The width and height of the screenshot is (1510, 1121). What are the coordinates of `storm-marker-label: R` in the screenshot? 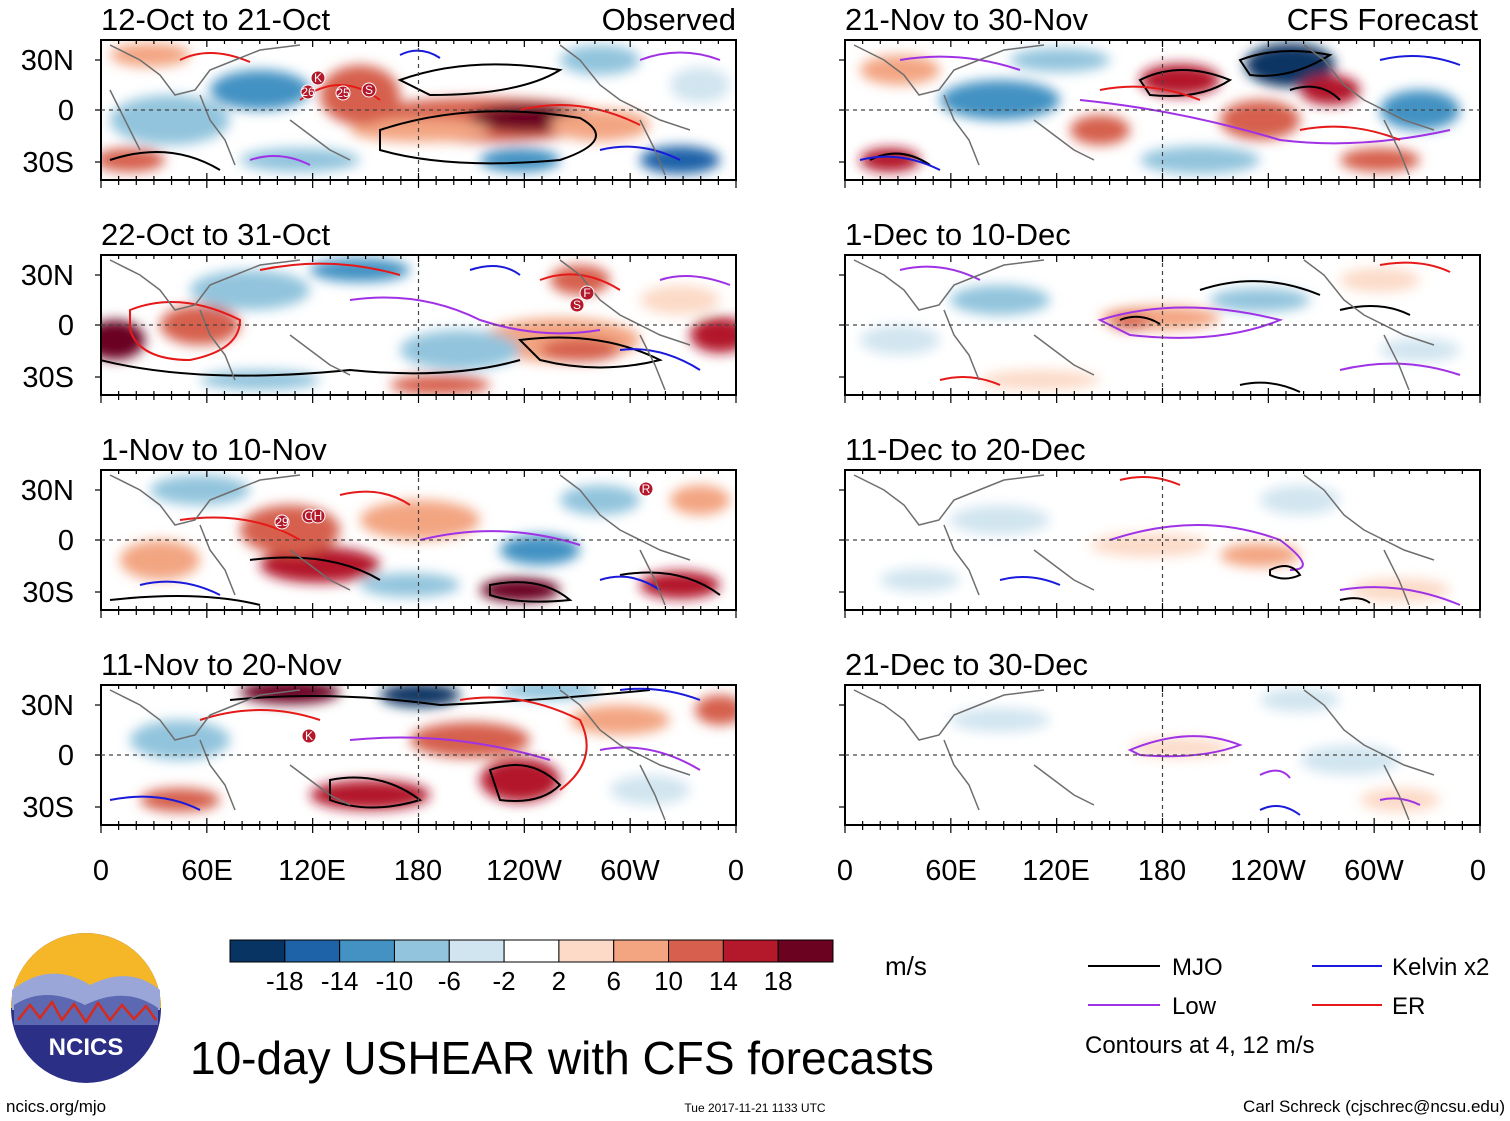 It's located at (646, 489).